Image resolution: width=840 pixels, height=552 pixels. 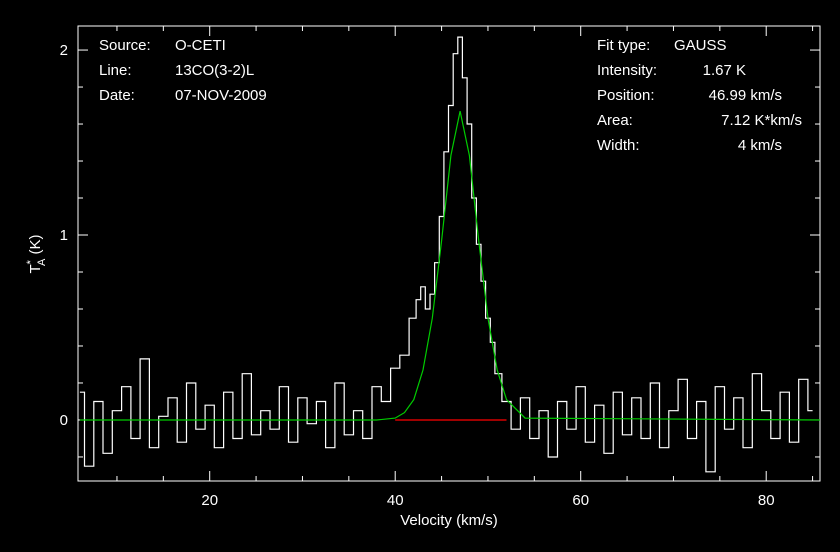 I want to click on x-axis-title: Velocity (km/s), so click(x=449, y=520).